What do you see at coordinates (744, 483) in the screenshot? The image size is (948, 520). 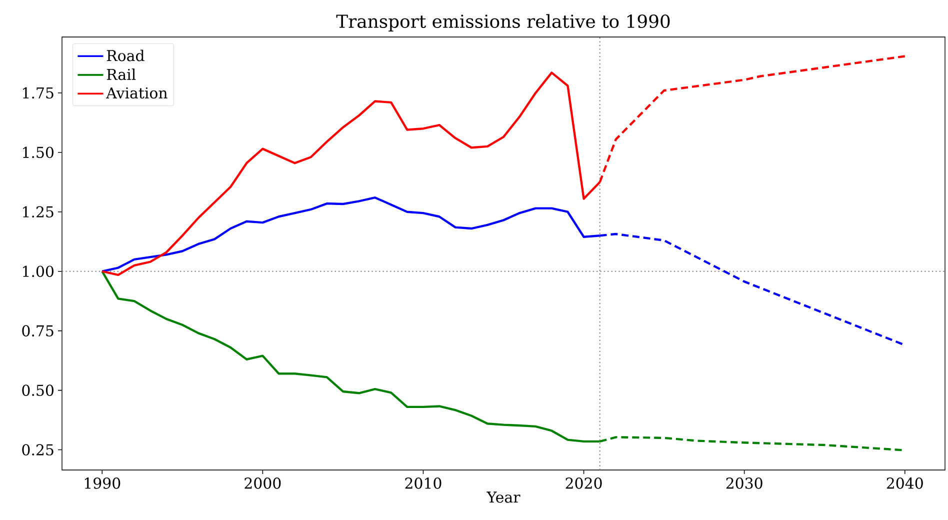 I see `x-tick-label: 2030` at bounding box center [744, 483].